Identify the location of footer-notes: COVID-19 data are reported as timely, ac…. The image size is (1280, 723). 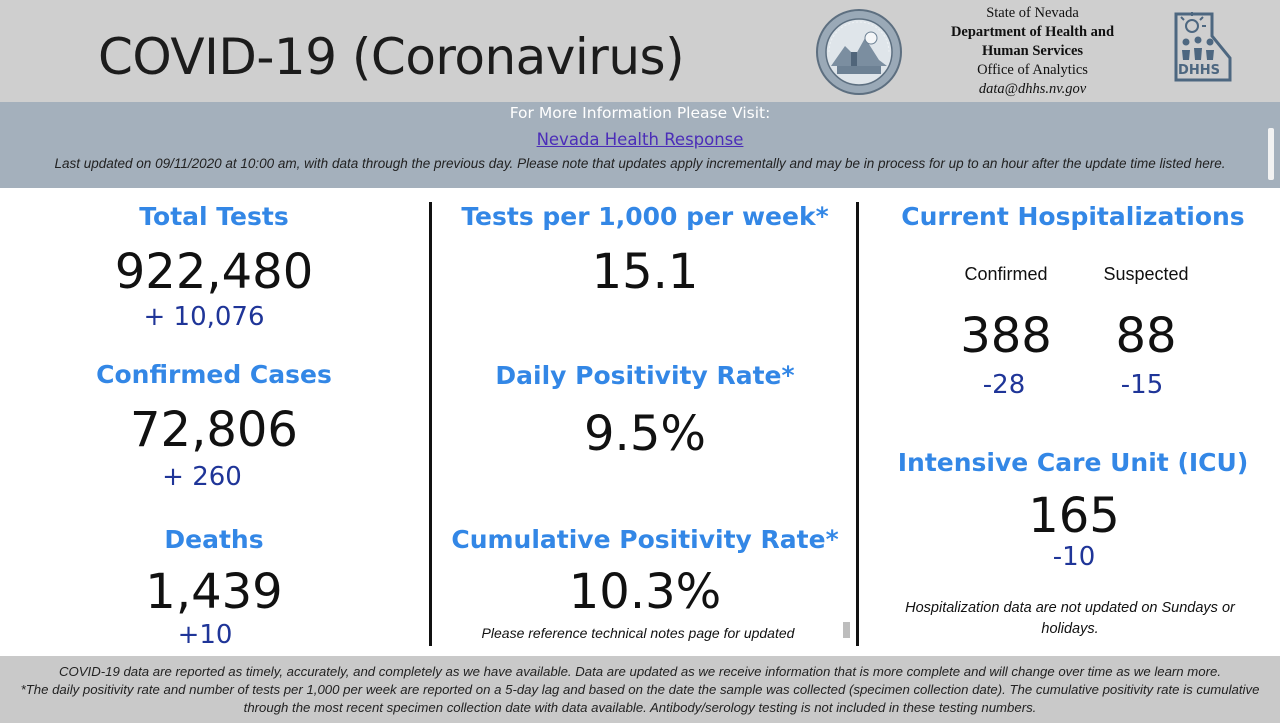
(640, 689).